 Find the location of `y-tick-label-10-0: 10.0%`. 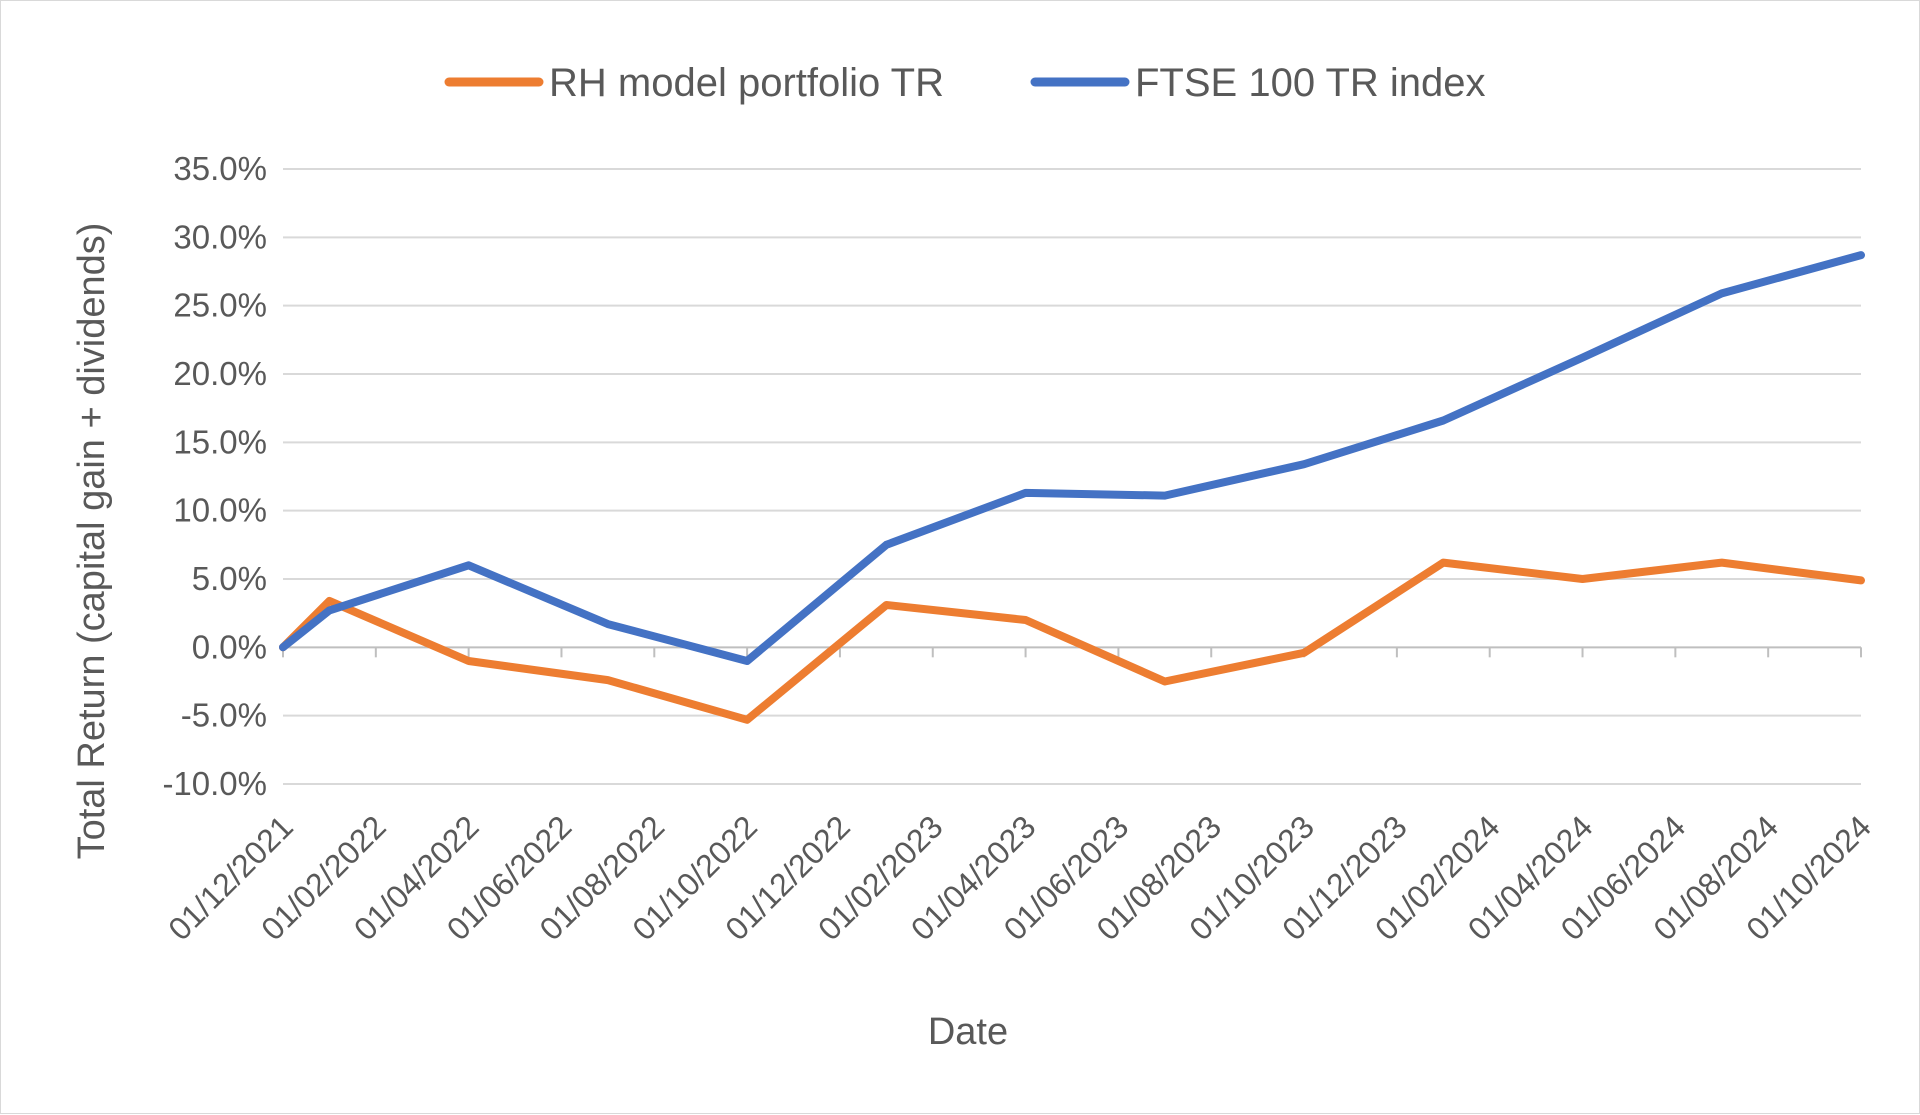

y-tick-label-10-0: 10.0% is located at coordinates (220, 510).